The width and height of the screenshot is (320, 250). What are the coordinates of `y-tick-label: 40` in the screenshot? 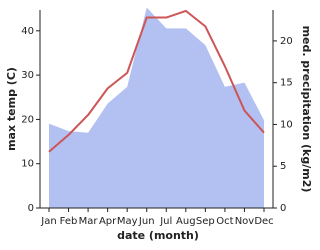 It's located at (27, 31).